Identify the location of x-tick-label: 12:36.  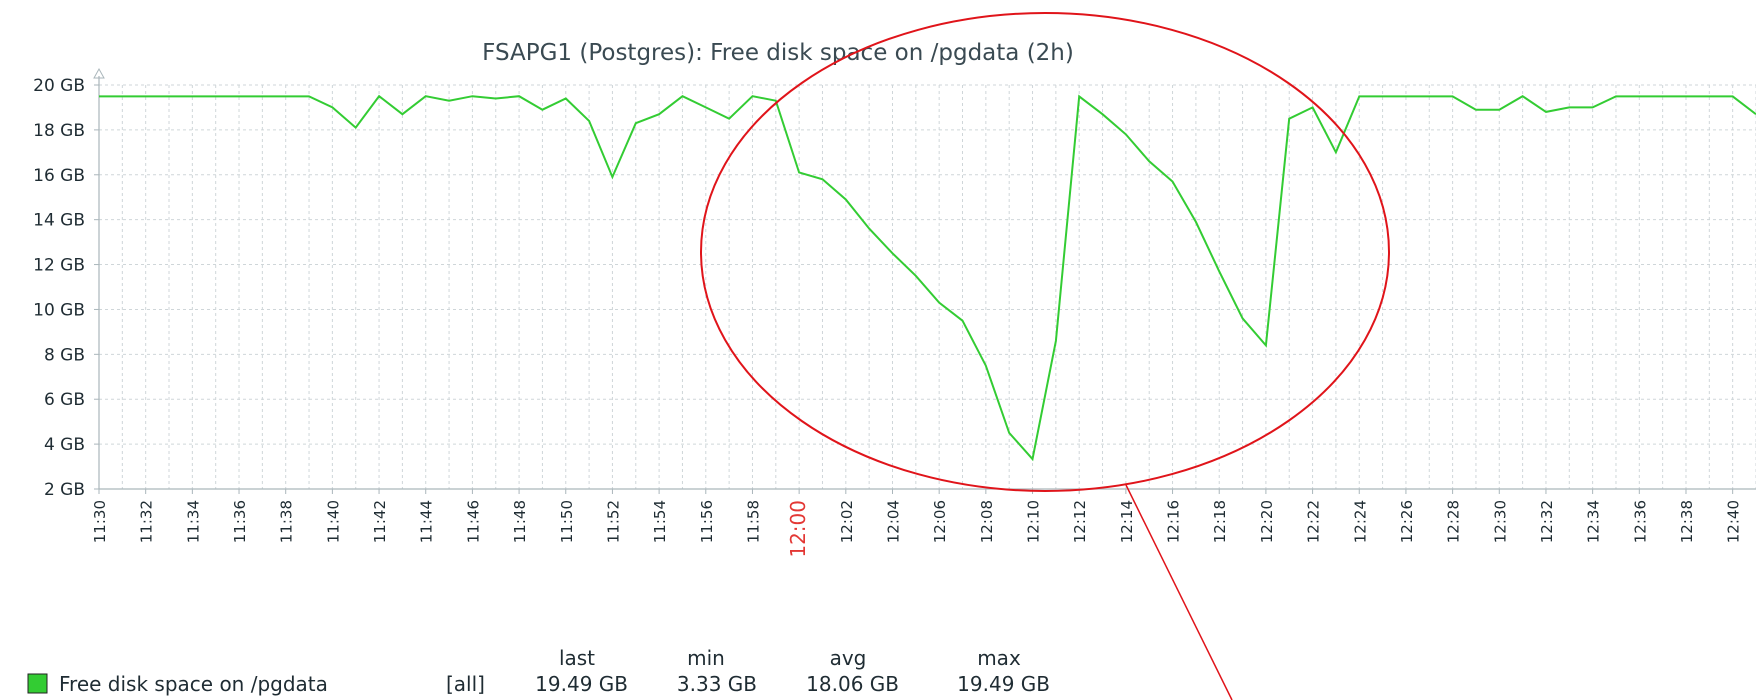
(1640, 521).